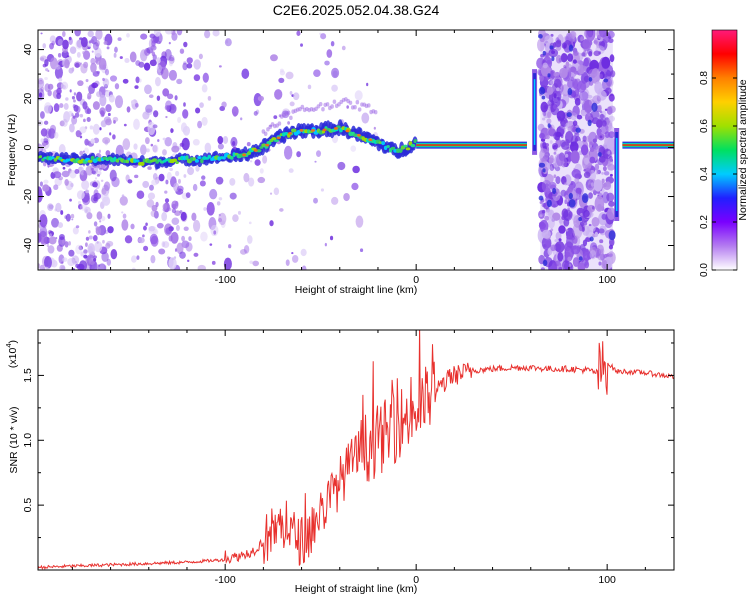 Image resolution: width=750 pixels, height=600 pixels. What do you see at coordinates (416, 280) in the screenshot?
I see `x-tick-label: 0` at bounding box center [416, 280].